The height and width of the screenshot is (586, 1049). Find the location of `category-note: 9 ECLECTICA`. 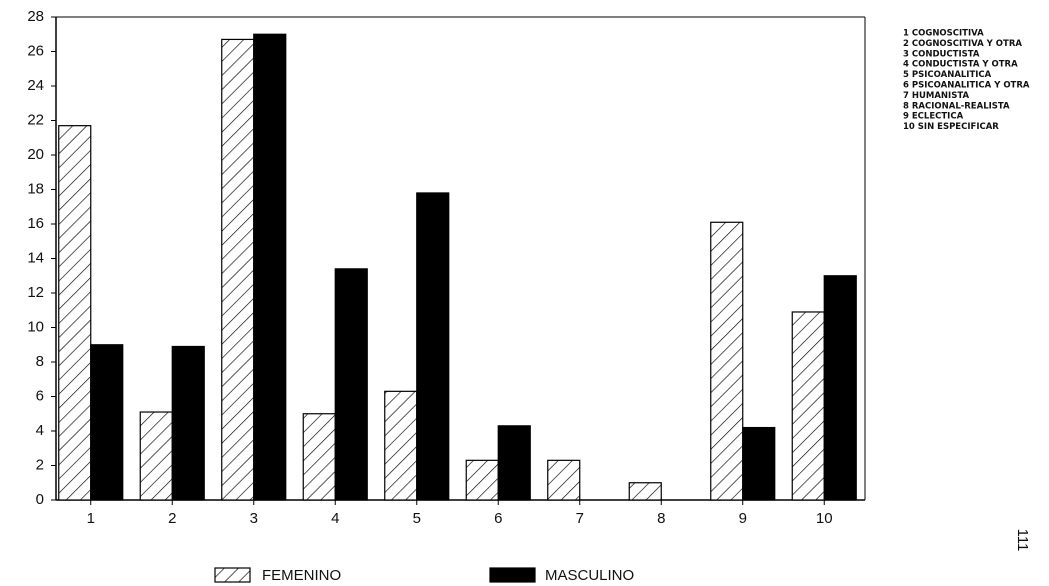

category-note: 9 ECLECTICA is located at coordinates (933, 117).